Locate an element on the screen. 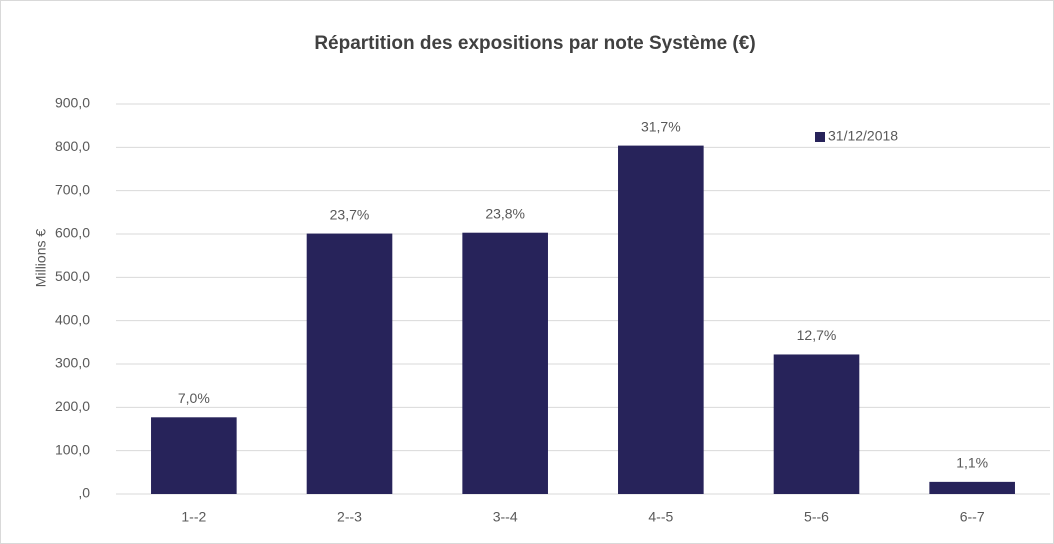  y-tick-label: 700,0 is located at coordinates (72, 189).